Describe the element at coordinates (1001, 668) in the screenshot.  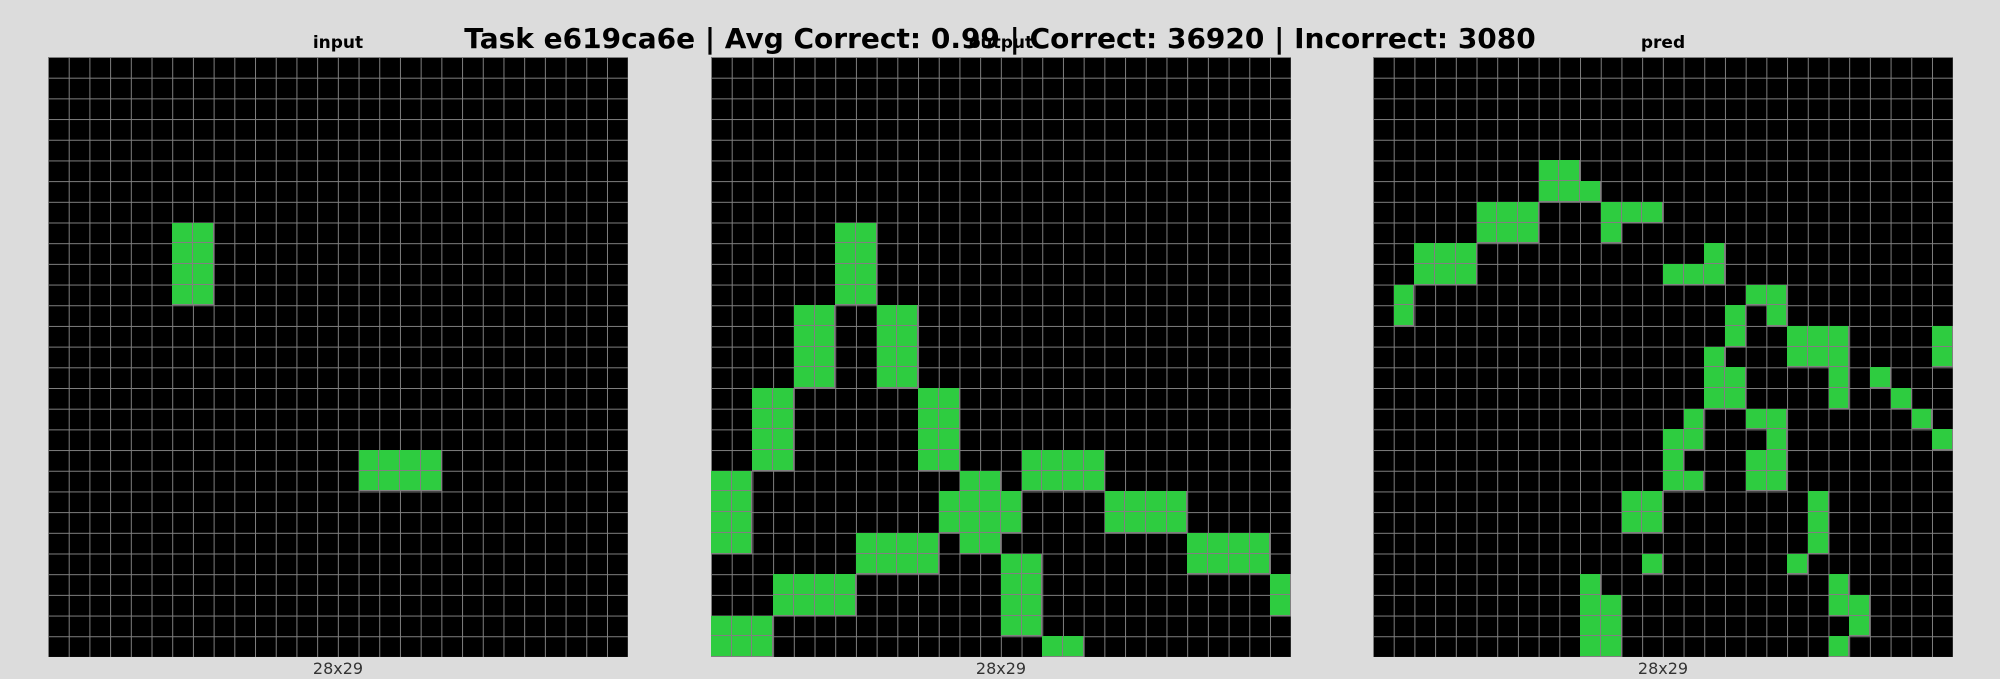
I see `dims-label-output: 28x29` at that location.